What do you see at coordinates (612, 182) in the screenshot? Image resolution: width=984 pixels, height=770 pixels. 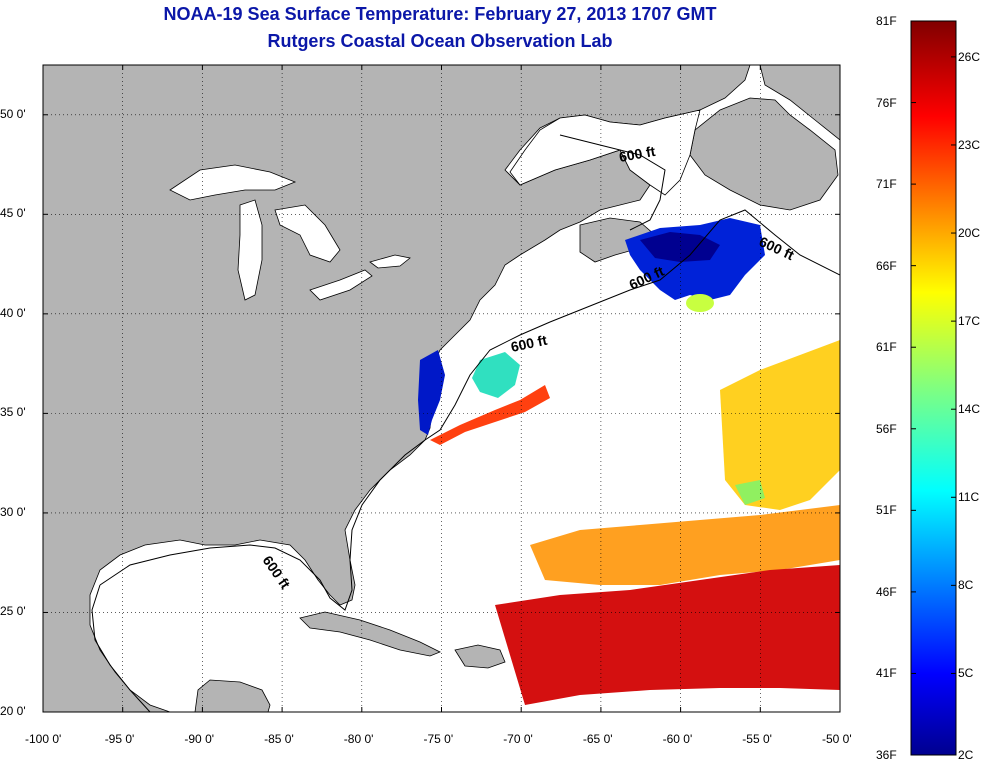 I see `depth-contour-st-lawrence` at bounding box center [612, 182].